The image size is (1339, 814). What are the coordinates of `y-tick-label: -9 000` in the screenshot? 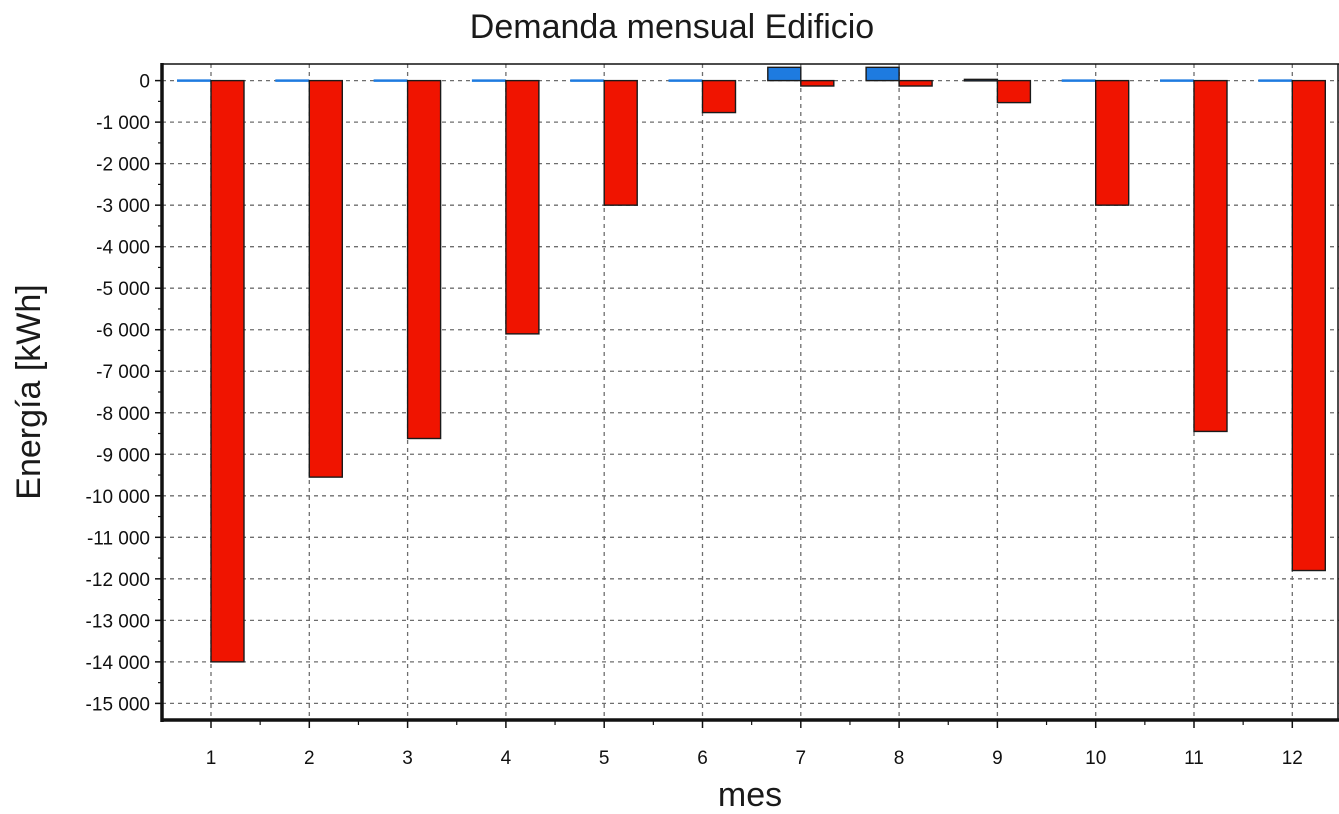 It's located at (123, 455).